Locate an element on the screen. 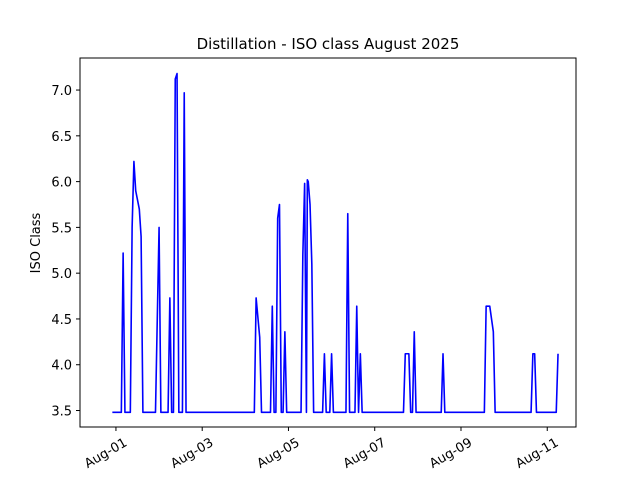  y-tick-label: 5.5 is located at coordinates (61, 228).